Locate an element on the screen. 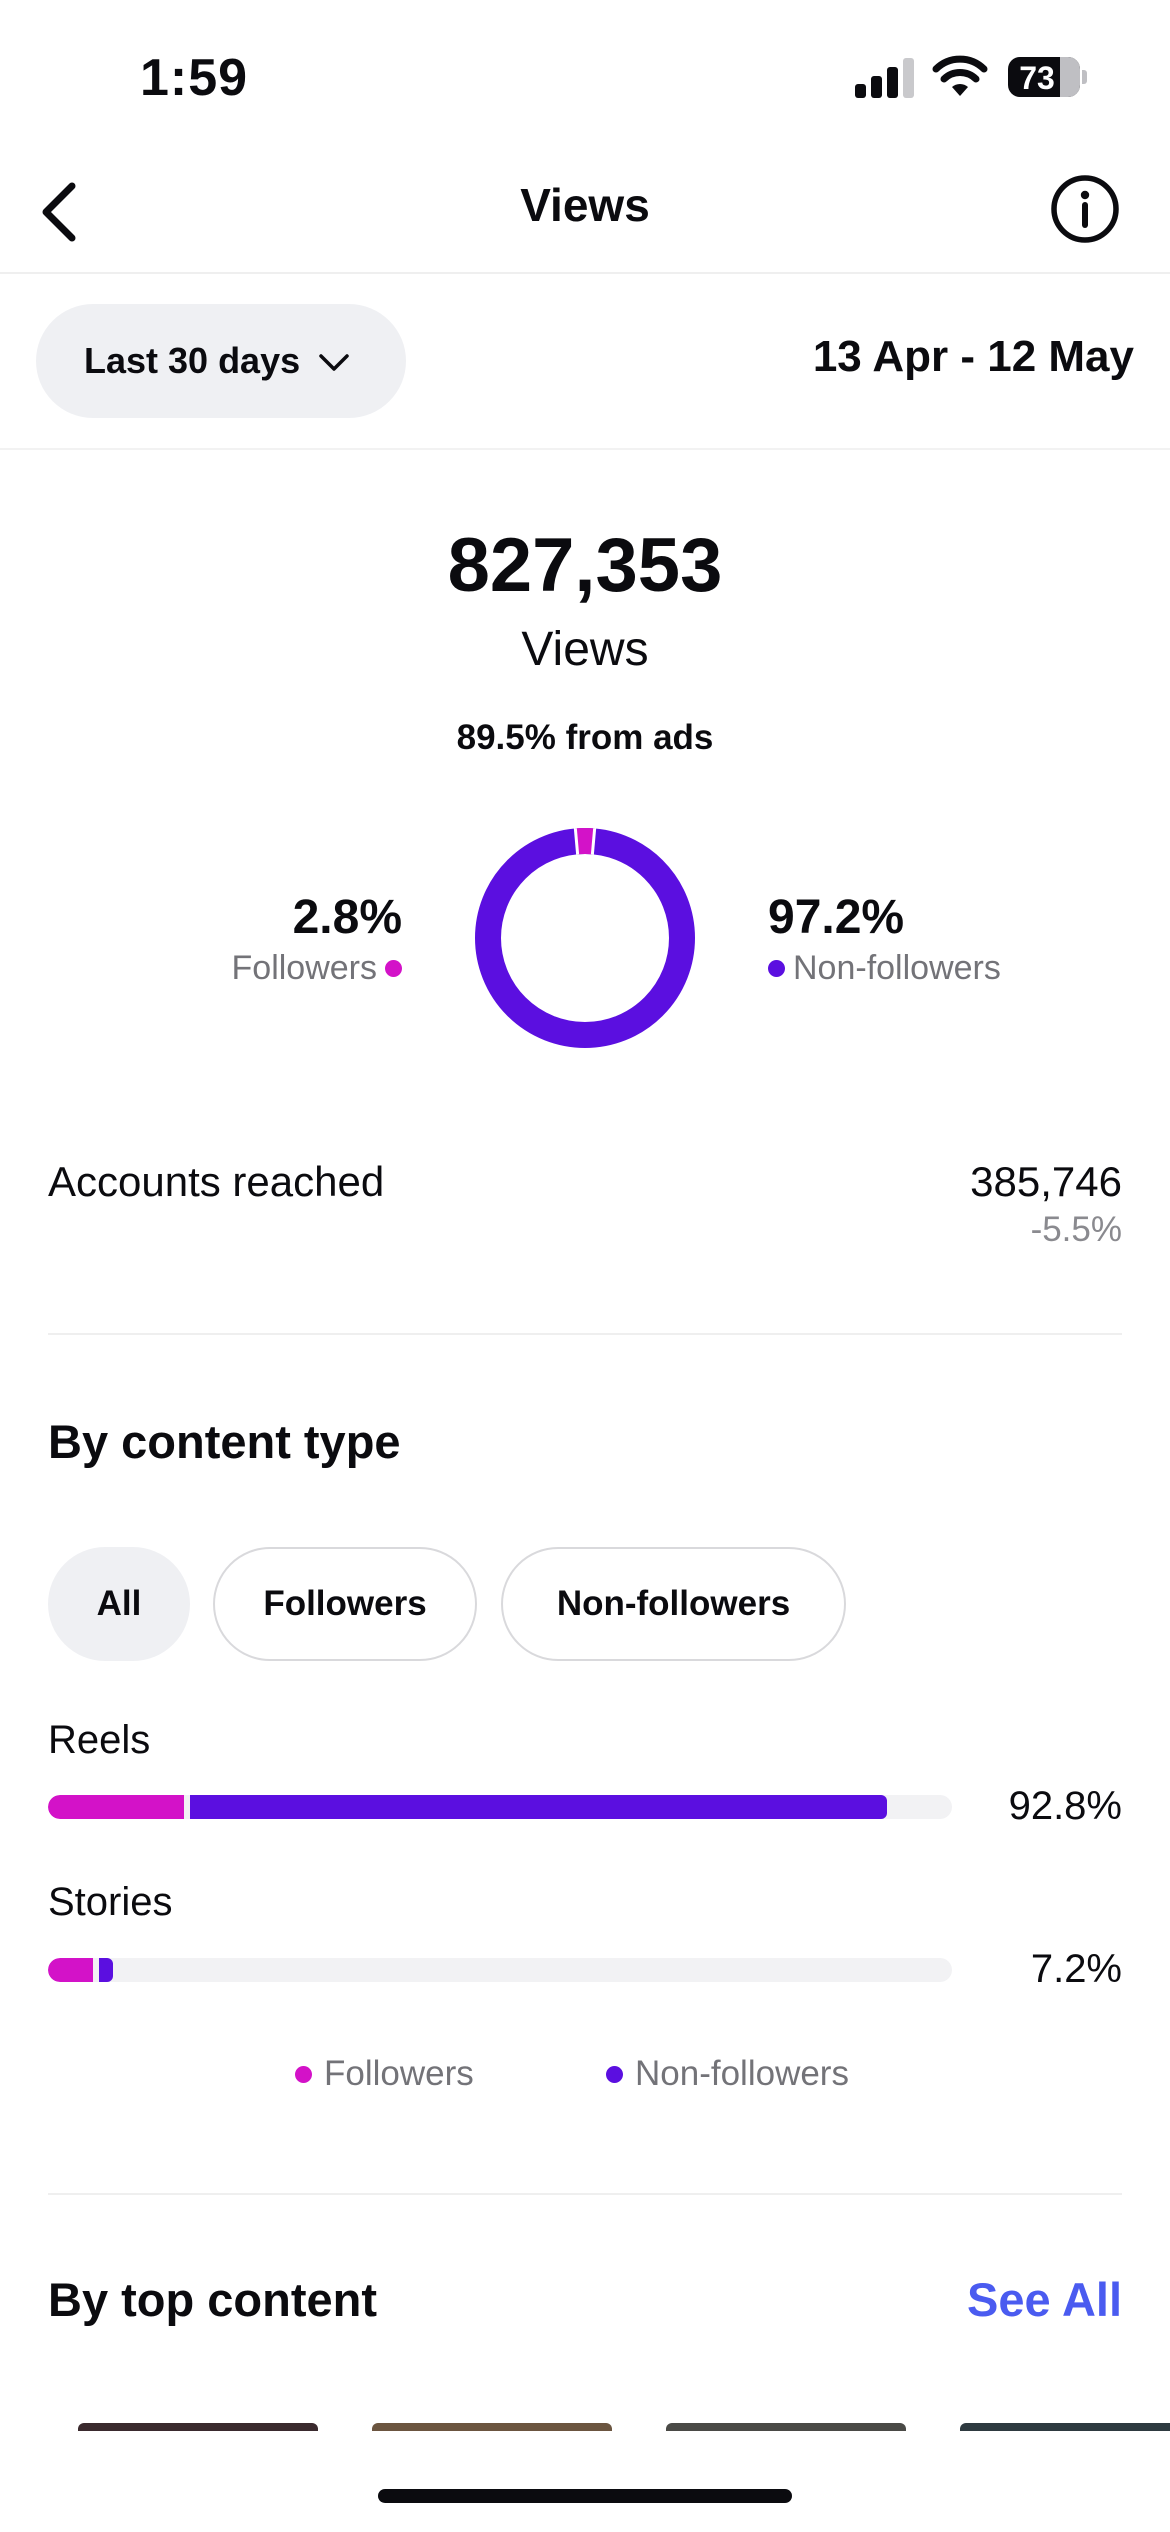  bar-legend-followers: Followers is located at coordinates (384, 2074).